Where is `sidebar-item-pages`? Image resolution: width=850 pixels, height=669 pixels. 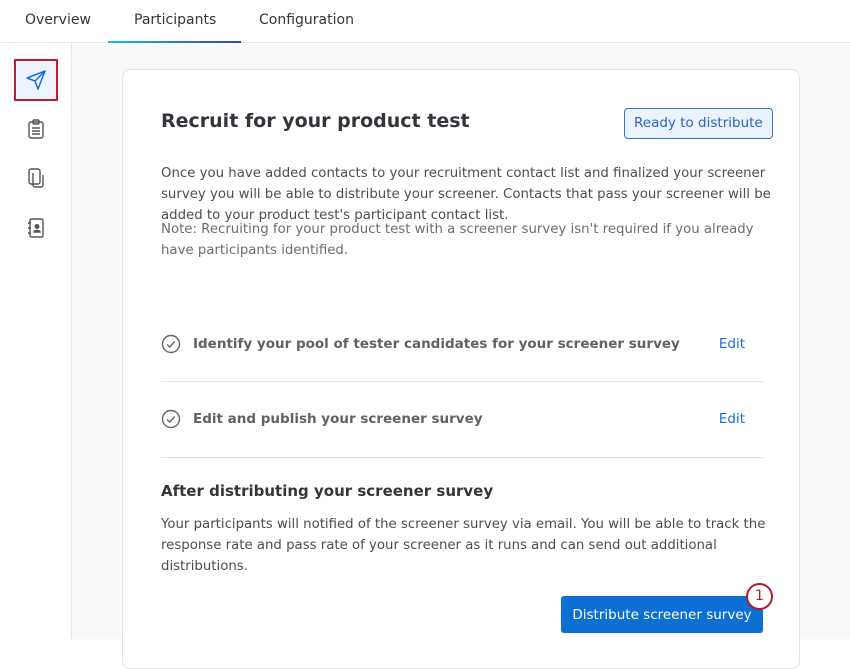
sidebar-item-pages is located at coordinates (36, 178).